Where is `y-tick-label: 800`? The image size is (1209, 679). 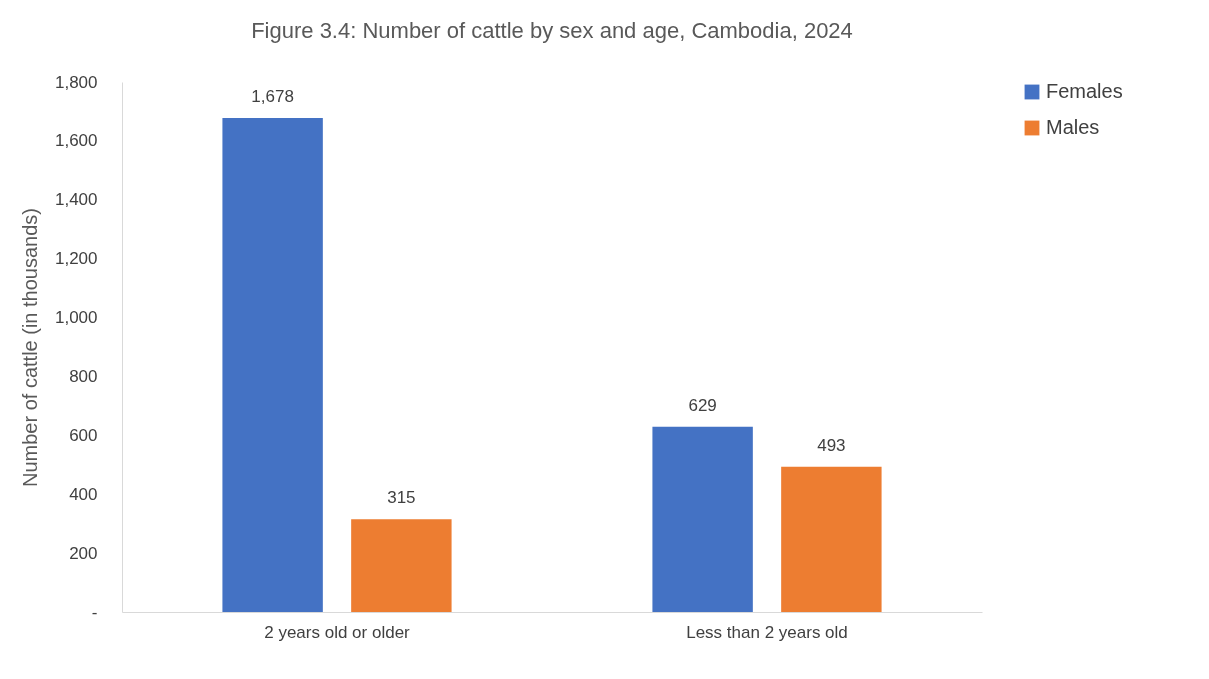 y-tick-label: 800 is located at coordinates (83, 376).